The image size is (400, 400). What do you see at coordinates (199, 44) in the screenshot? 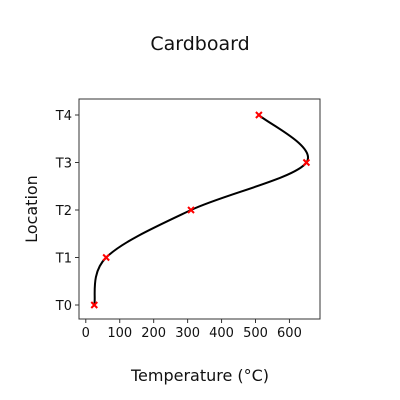
I see `chart-title: Cardboard` at bounding box center [199, 44].